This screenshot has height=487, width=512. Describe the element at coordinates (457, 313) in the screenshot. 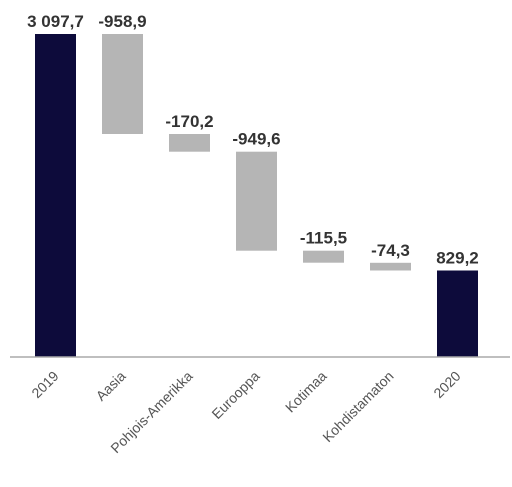

I see `bar-2020` at that location.